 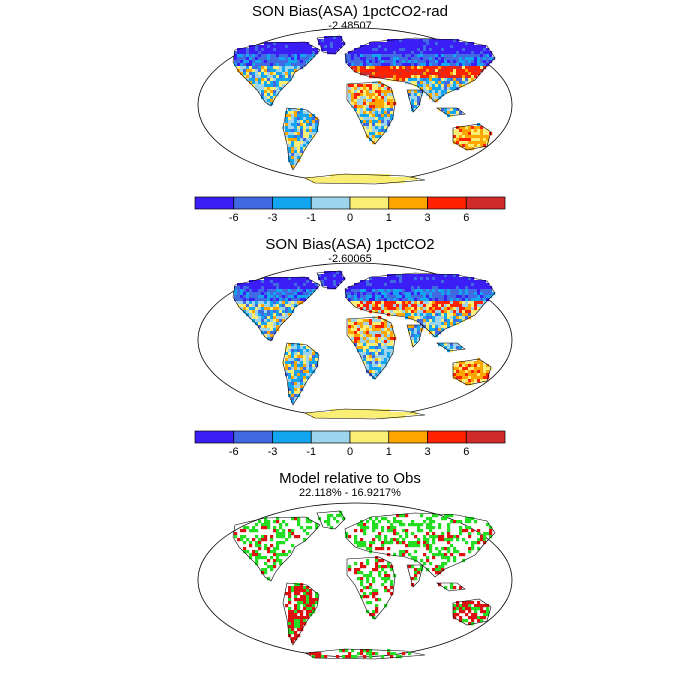 What do you see at coordinates (350, 244) in the screenshot?
I see `panel-2-title: SON Bias(ASA) 1pctCO2` at bounding box center [350, 244].